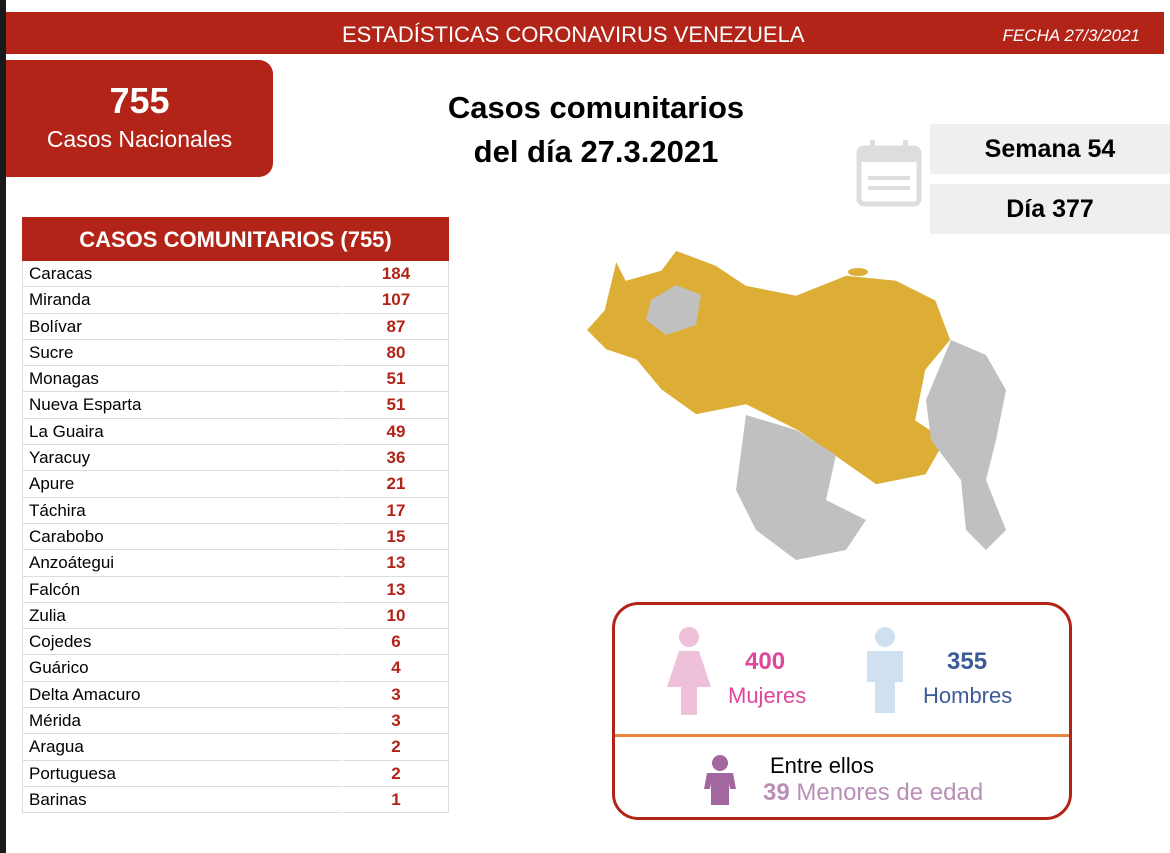 The image size is (1170, 853). I want to click on table-row: Nueva Esparta 51, so click(235, 405).